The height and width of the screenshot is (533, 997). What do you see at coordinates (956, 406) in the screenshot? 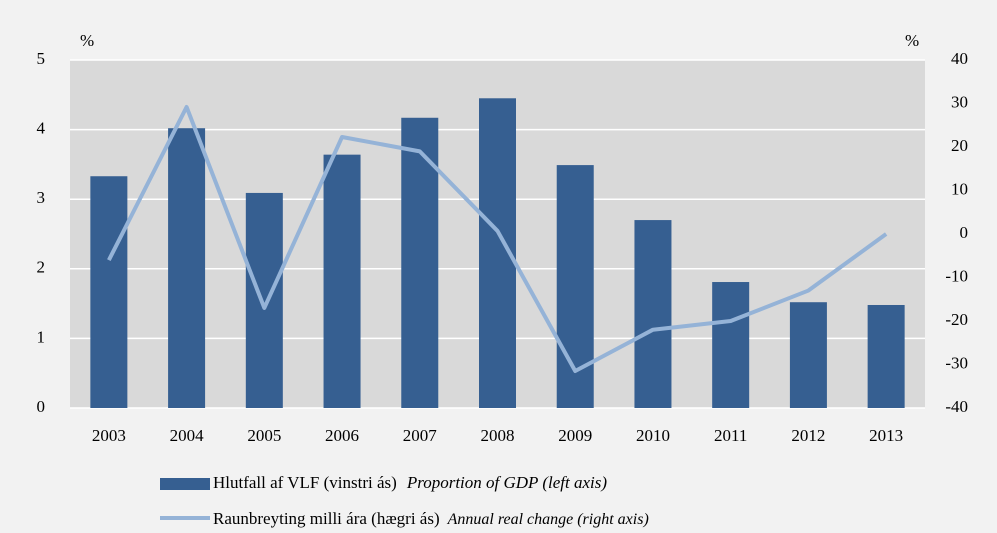
I see `y2-tick-label: -40` at bounding box center [956, 406].